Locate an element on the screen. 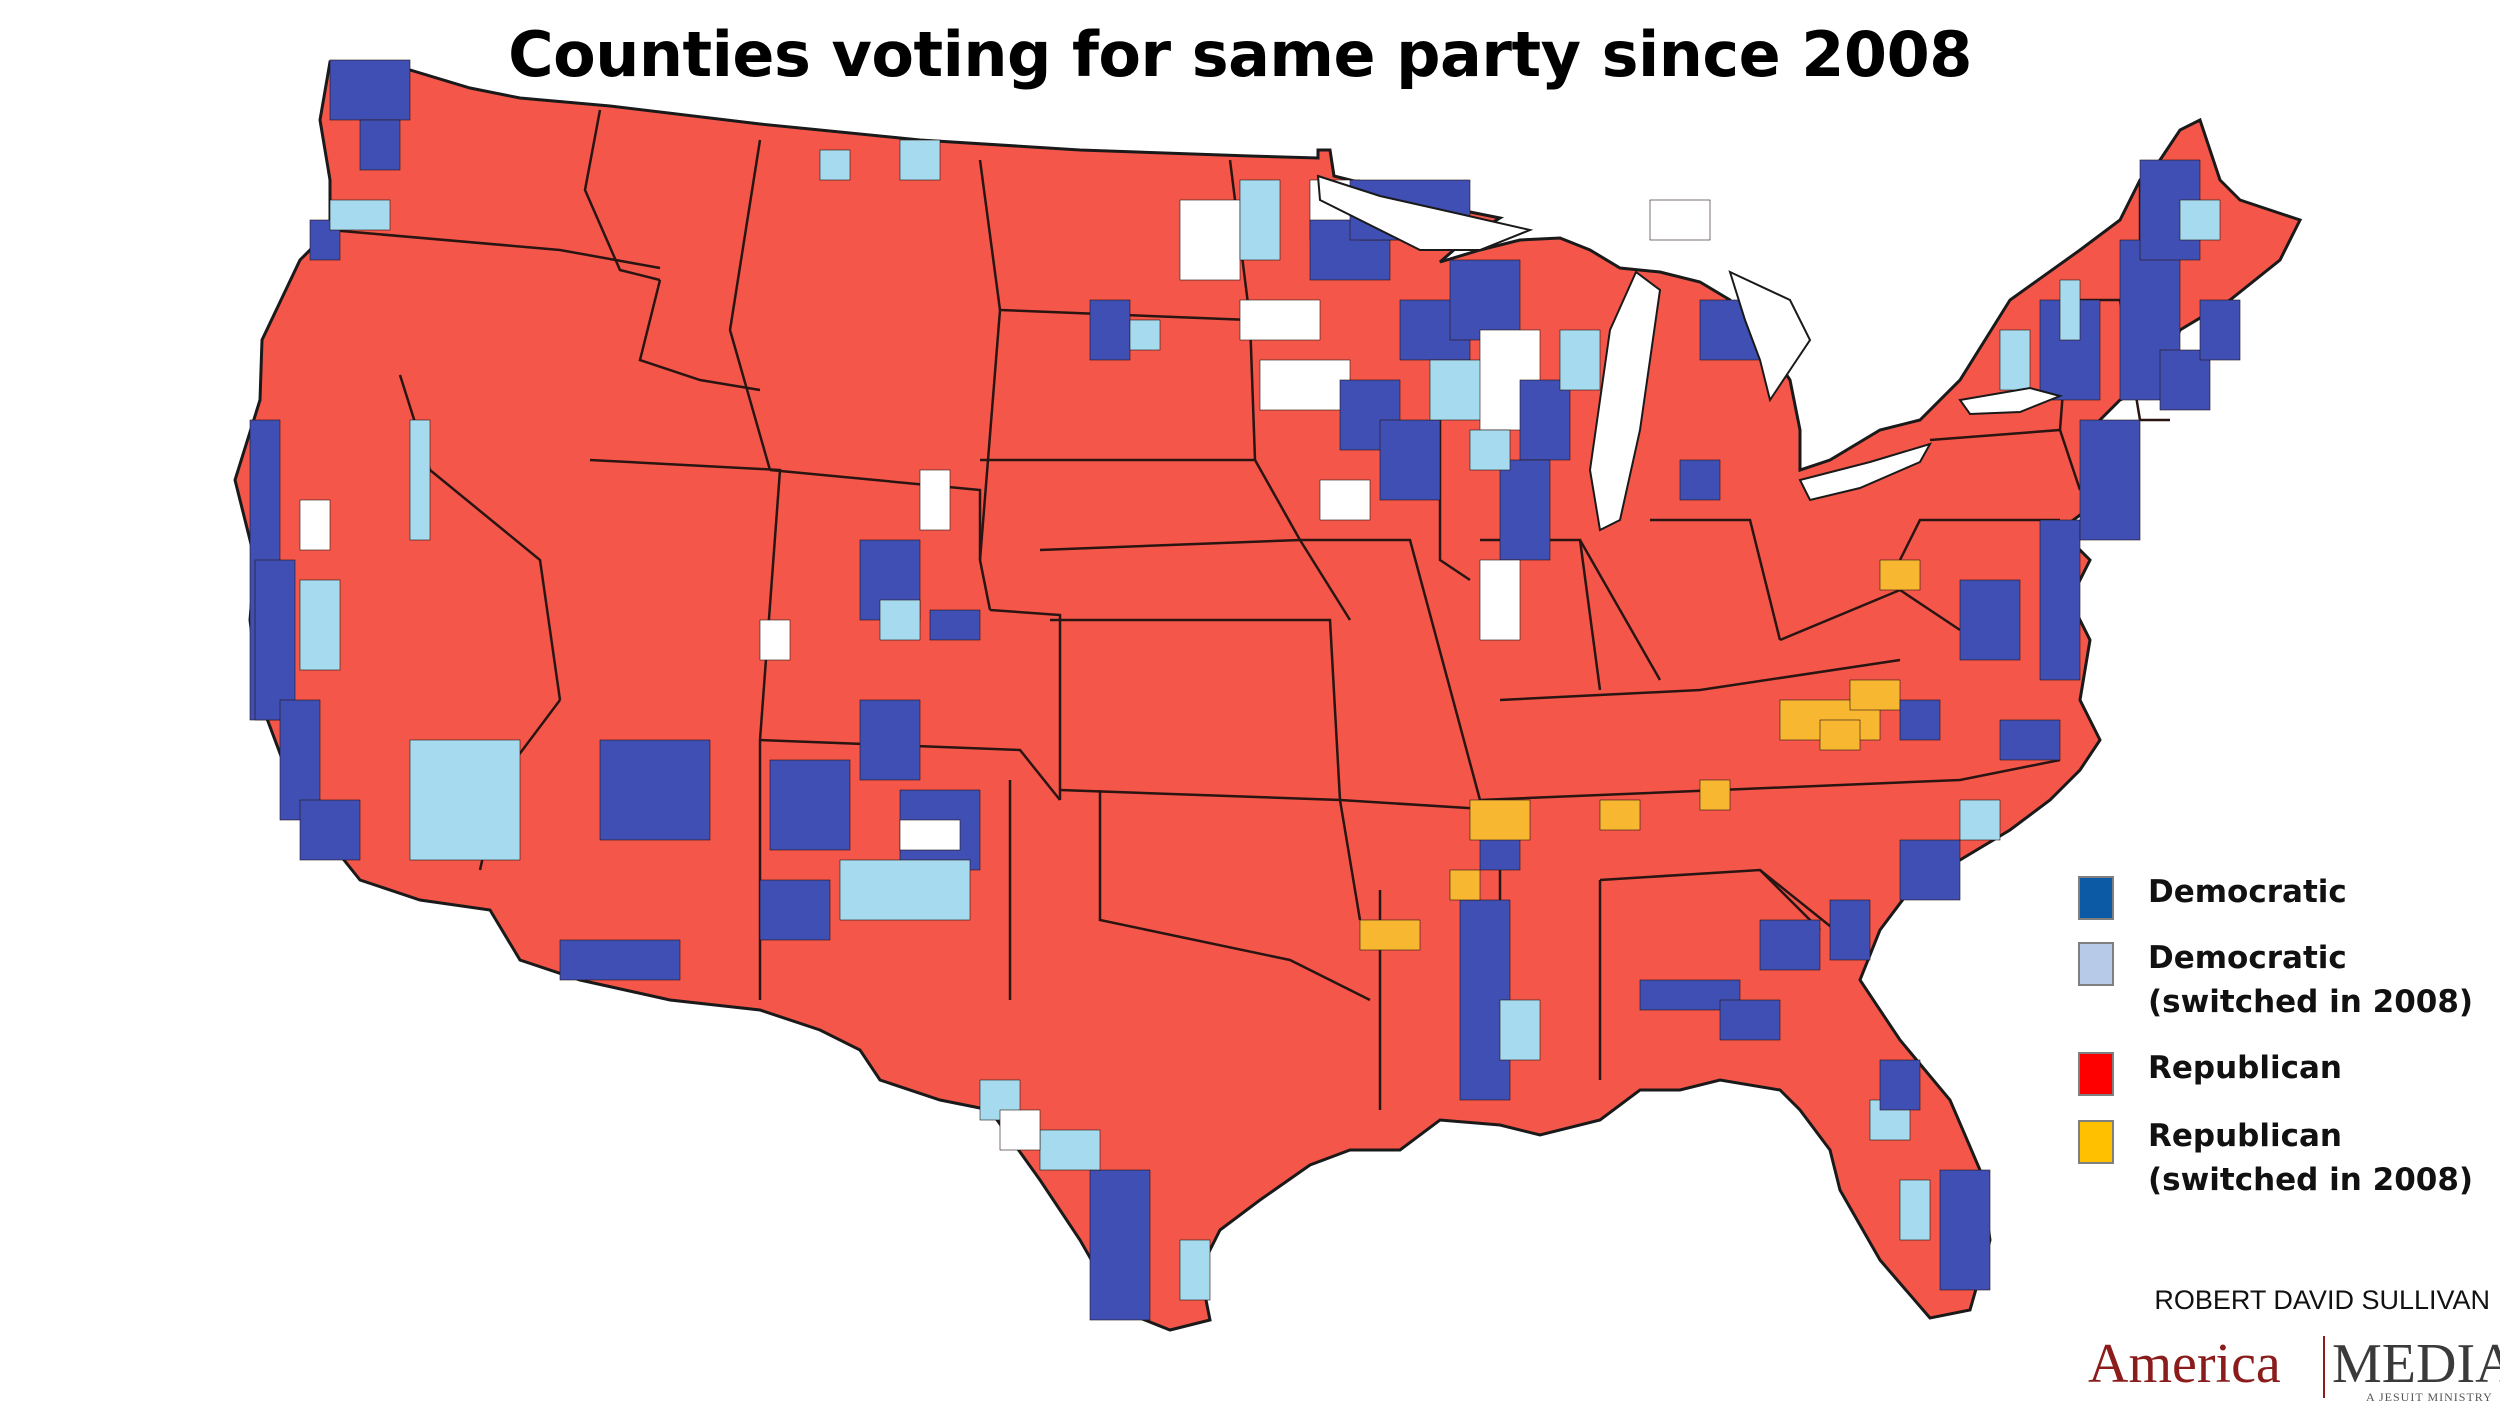 The height and width of the screenshot is (1406, 2500). lake-ontario is located at coordinates (2011, 401).